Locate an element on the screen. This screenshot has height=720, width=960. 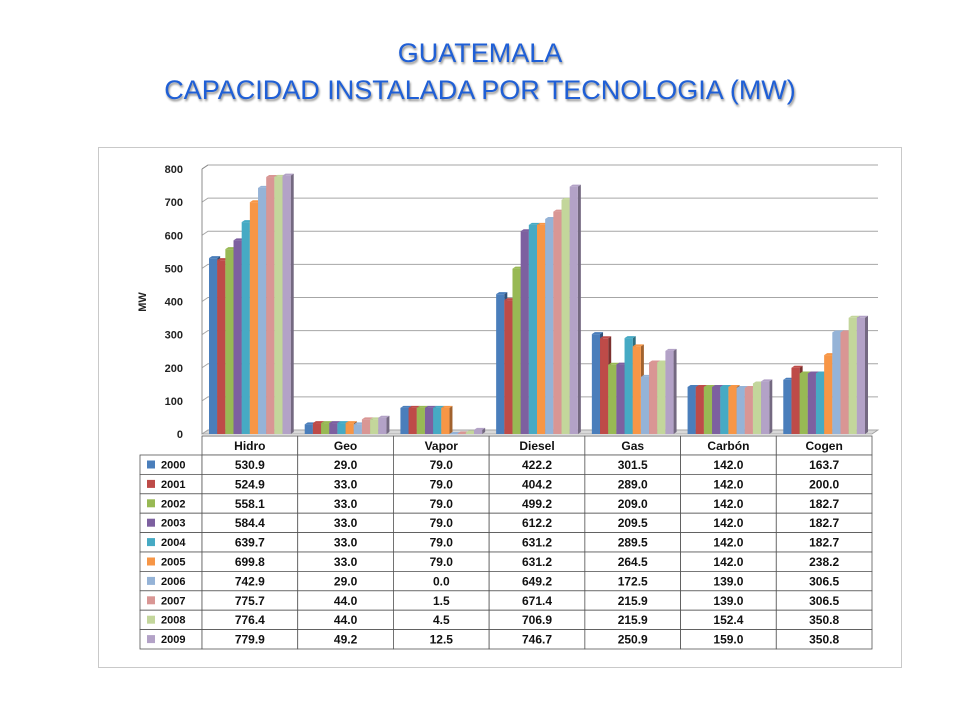
bar-geo-2009 is located at coordinates (384, 424).